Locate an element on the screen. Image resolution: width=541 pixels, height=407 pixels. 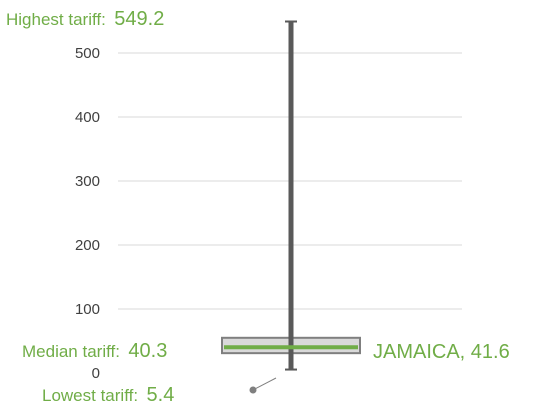
lowest-prefix: Lowest tariff: is located at coordinates (90, 395).